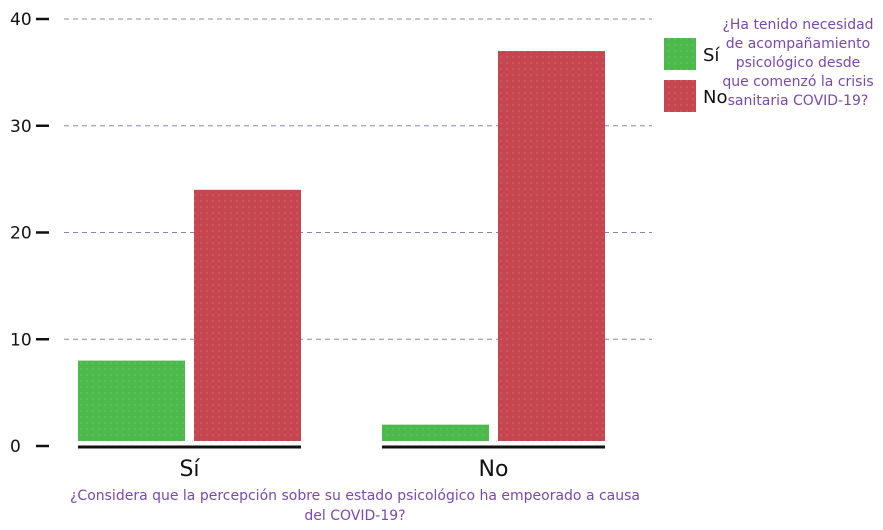 This screenshot has height=530, width=883. Describe the element at coordinates (15, 447) in the screenshot. I see `y-tick-label: 0` at that location.